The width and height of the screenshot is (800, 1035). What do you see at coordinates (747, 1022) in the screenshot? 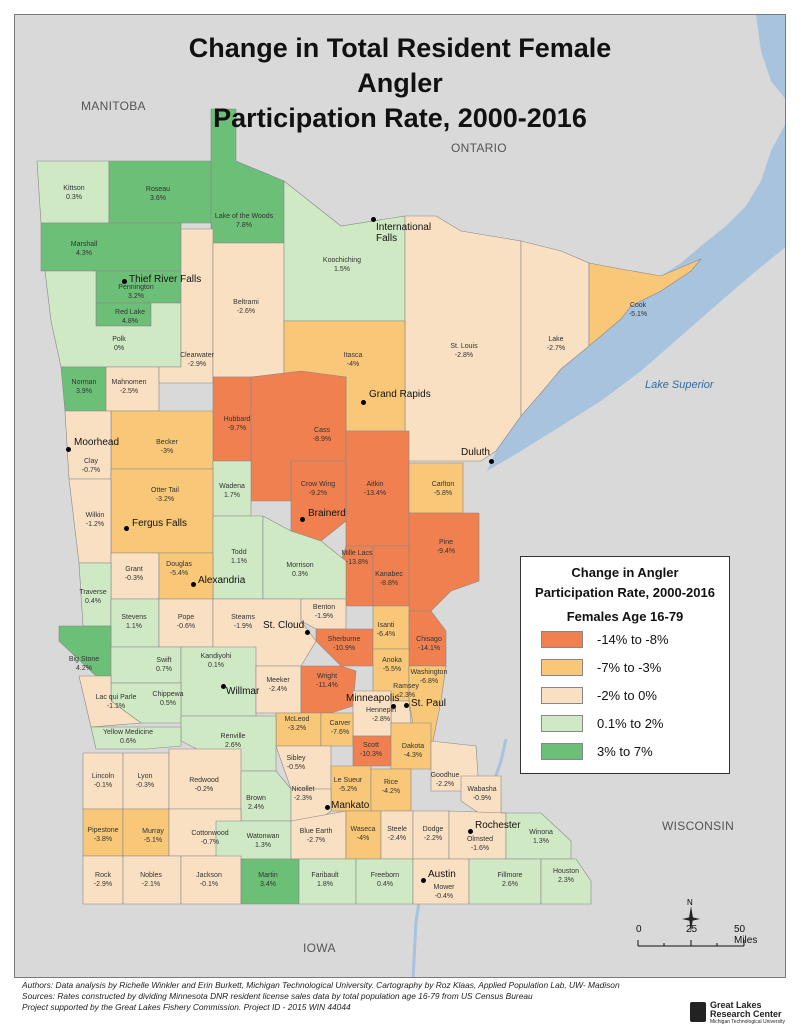
I see `logo-line-3: Michigan Technological University` at bounding box center [747, 1022].